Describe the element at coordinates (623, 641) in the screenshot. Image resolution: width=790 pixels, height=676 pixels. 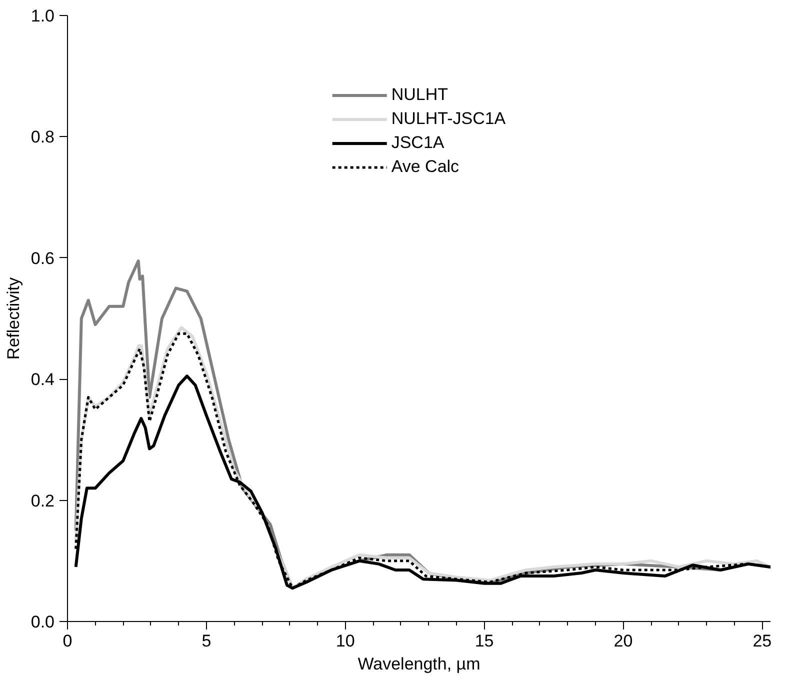
I see `x-tick-label: 20` at that location.